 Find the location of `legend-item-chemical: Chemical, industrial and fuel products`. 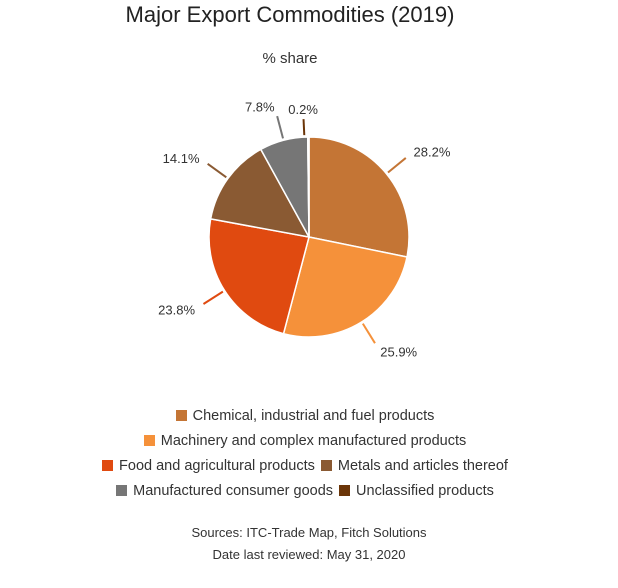

legend-item-chemical: Chemical, industrial and fuel products is located at coordinates (305, 415).